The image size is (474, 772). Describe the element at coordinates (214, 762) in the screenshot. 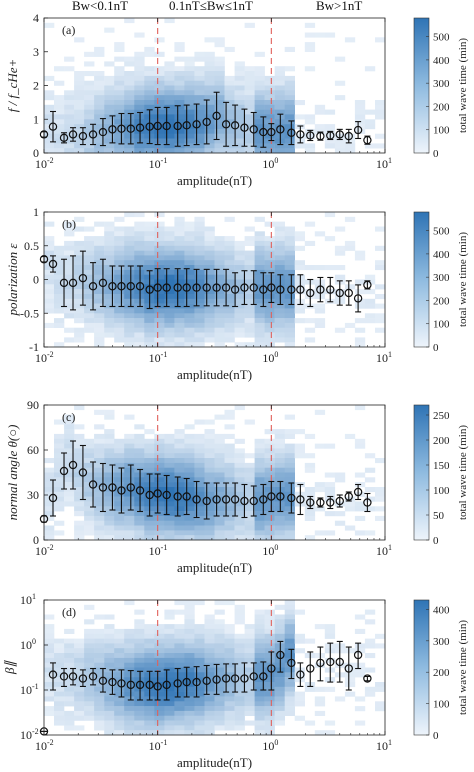

I see `x-axis-label: amplitude(nT)` at that location.